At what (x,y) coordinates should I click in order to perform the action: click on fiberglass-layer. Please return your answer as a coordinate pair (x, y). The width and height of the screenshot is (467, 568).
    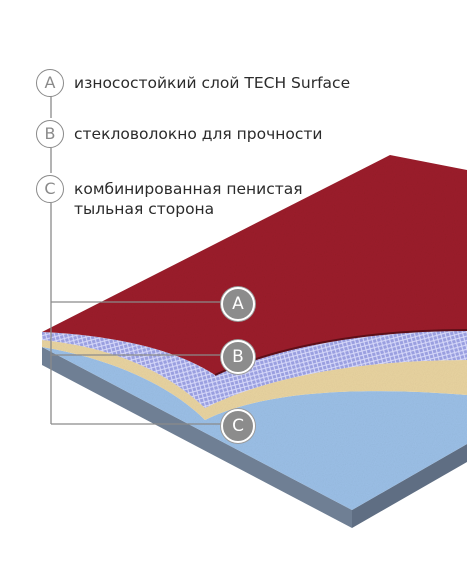
    Looking at the image, I should click on (254, 369).